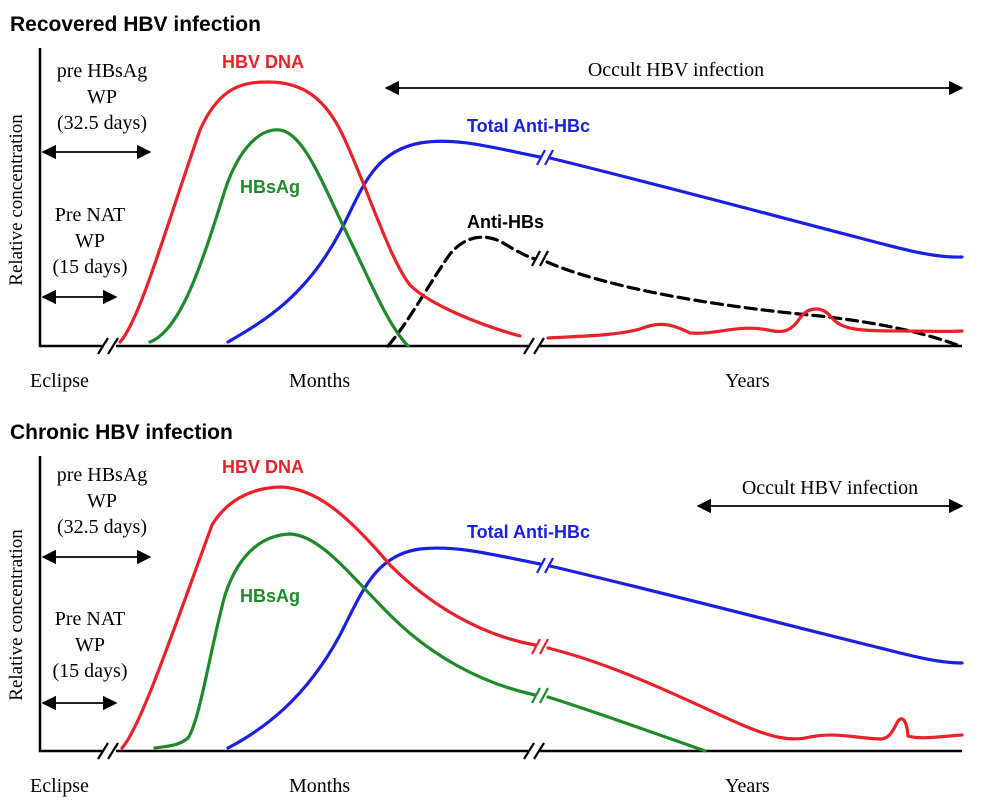 The height and width of the screenshot is (805, 983). What do you see at coordinates (319, 786) in the screenshot?
I see `chronic-x-label-months: Months` at bounding box center [319, 786].